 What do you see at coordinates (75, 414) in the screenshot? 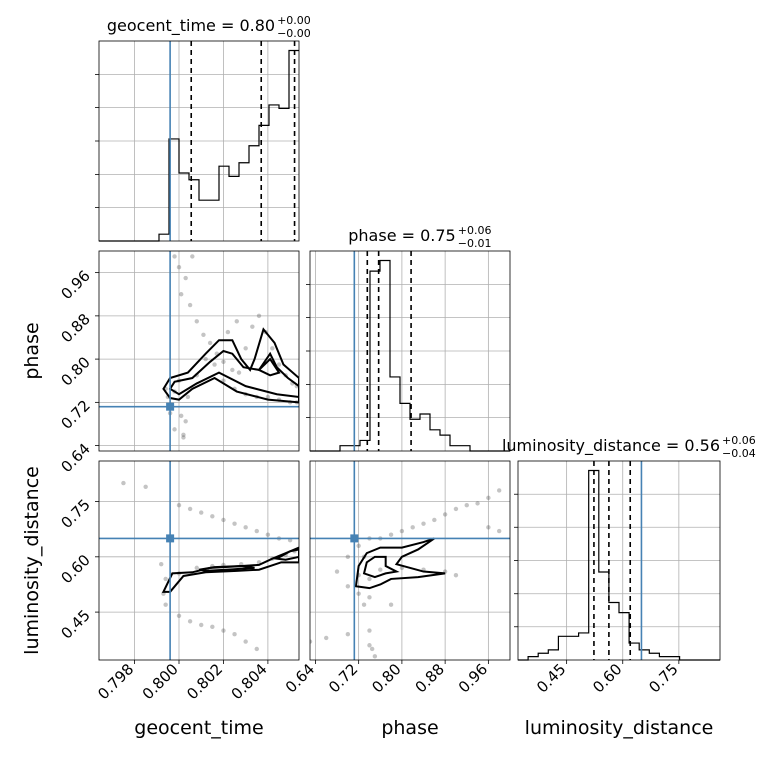
I see `y-tick-label: 0.72` at bounding box center [75, 414].